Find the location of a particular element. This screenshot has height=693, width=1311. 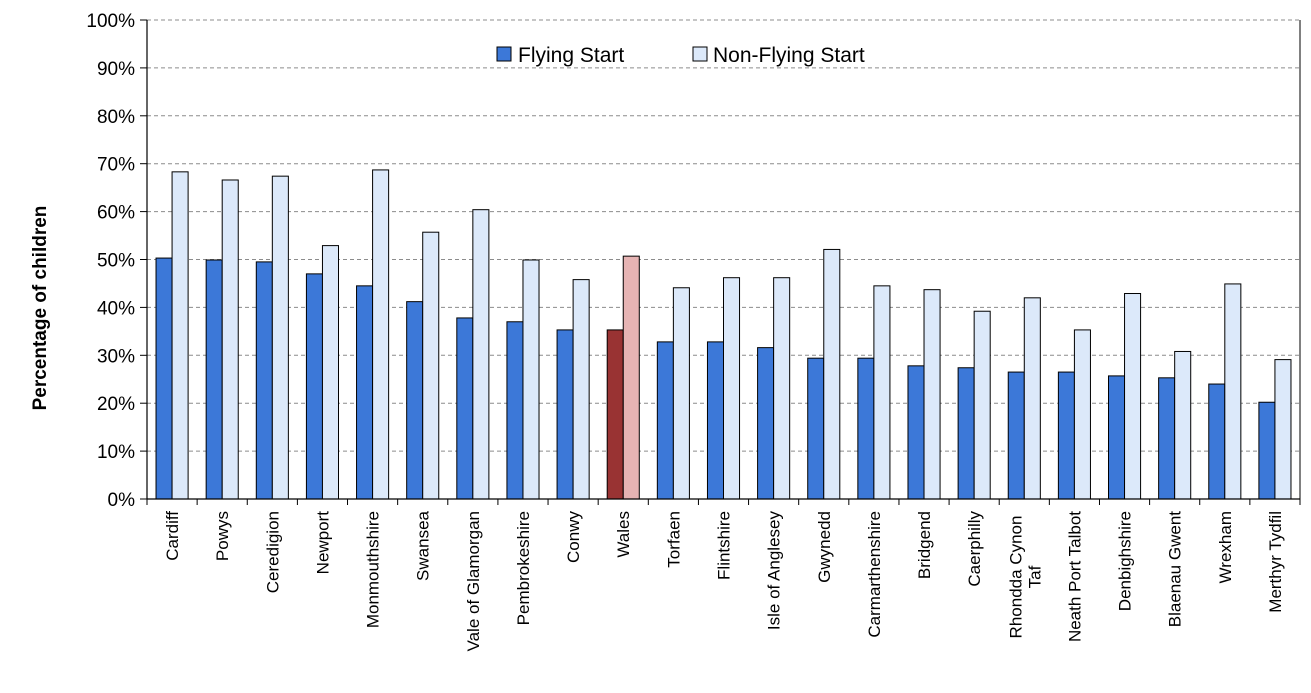

bar-non-flying-start-flintshire is located at coordinates (732, 388).